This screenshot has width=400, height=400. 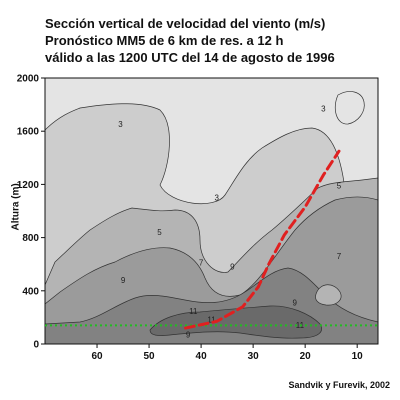 I want to click on y-tick-label: 2000, so click(x=28, y=79).